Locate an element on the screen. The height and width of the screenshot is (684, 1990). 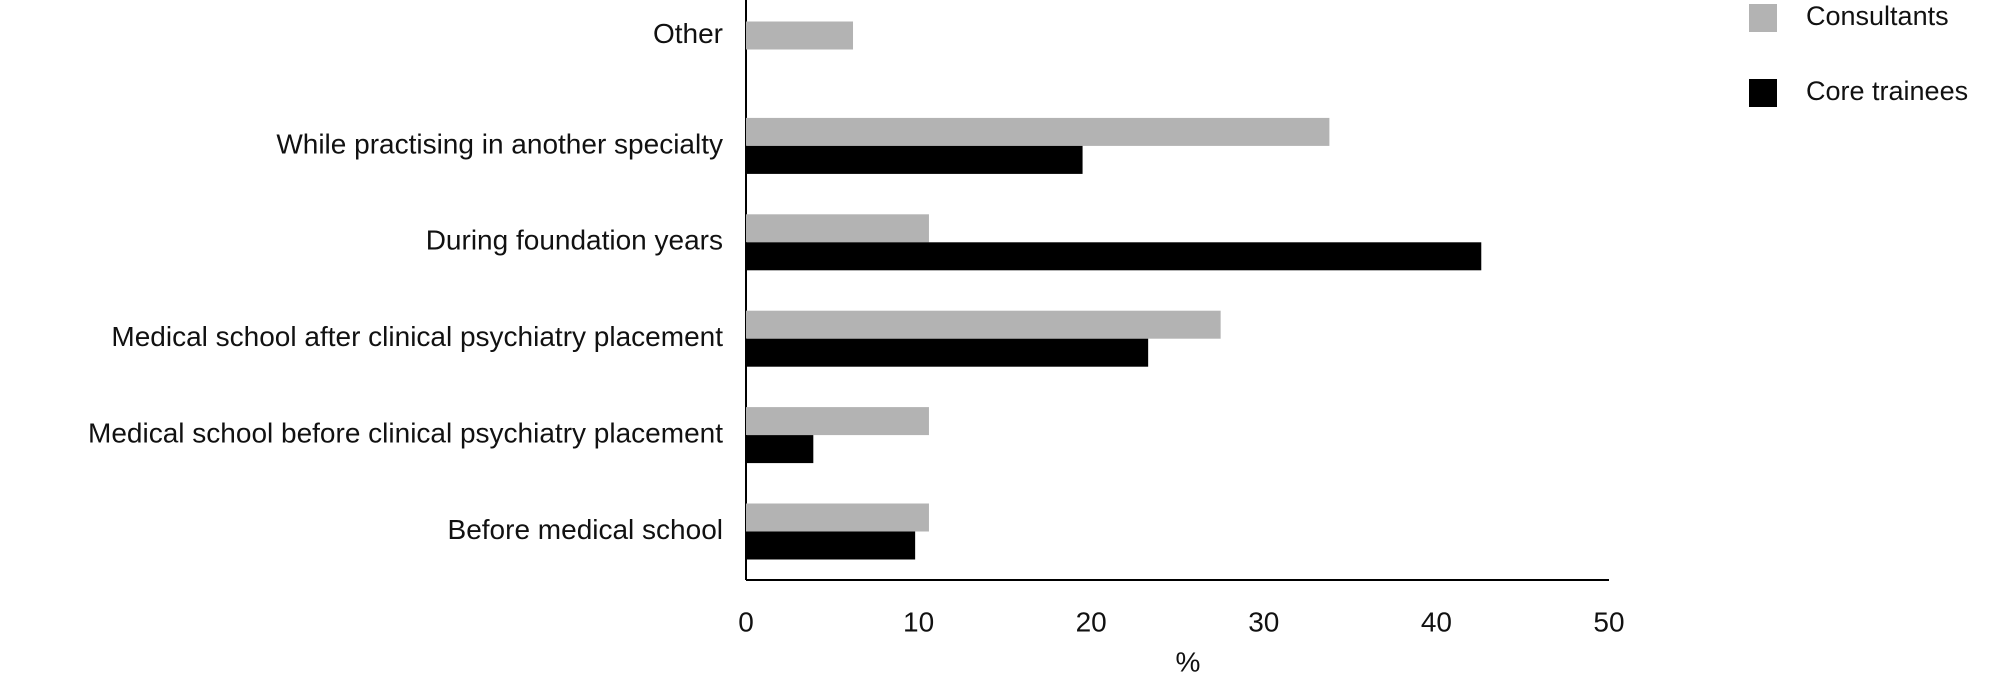
legend-label: Core trainees is located at coordinates (1887, 91).